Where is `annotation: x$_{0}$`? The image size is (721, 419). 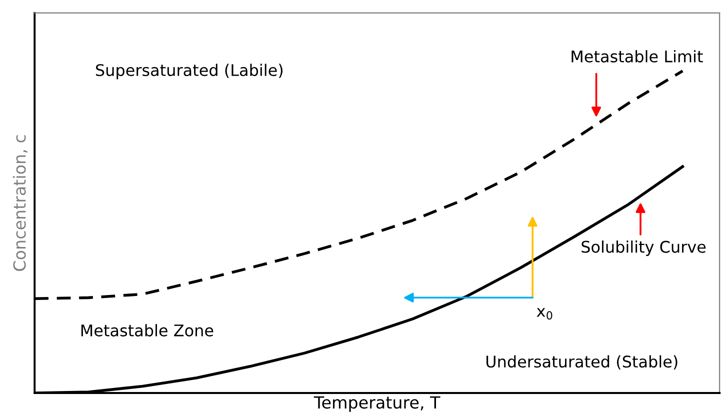 annotation: x$_{0}$ is located at coordinates (544, 314).